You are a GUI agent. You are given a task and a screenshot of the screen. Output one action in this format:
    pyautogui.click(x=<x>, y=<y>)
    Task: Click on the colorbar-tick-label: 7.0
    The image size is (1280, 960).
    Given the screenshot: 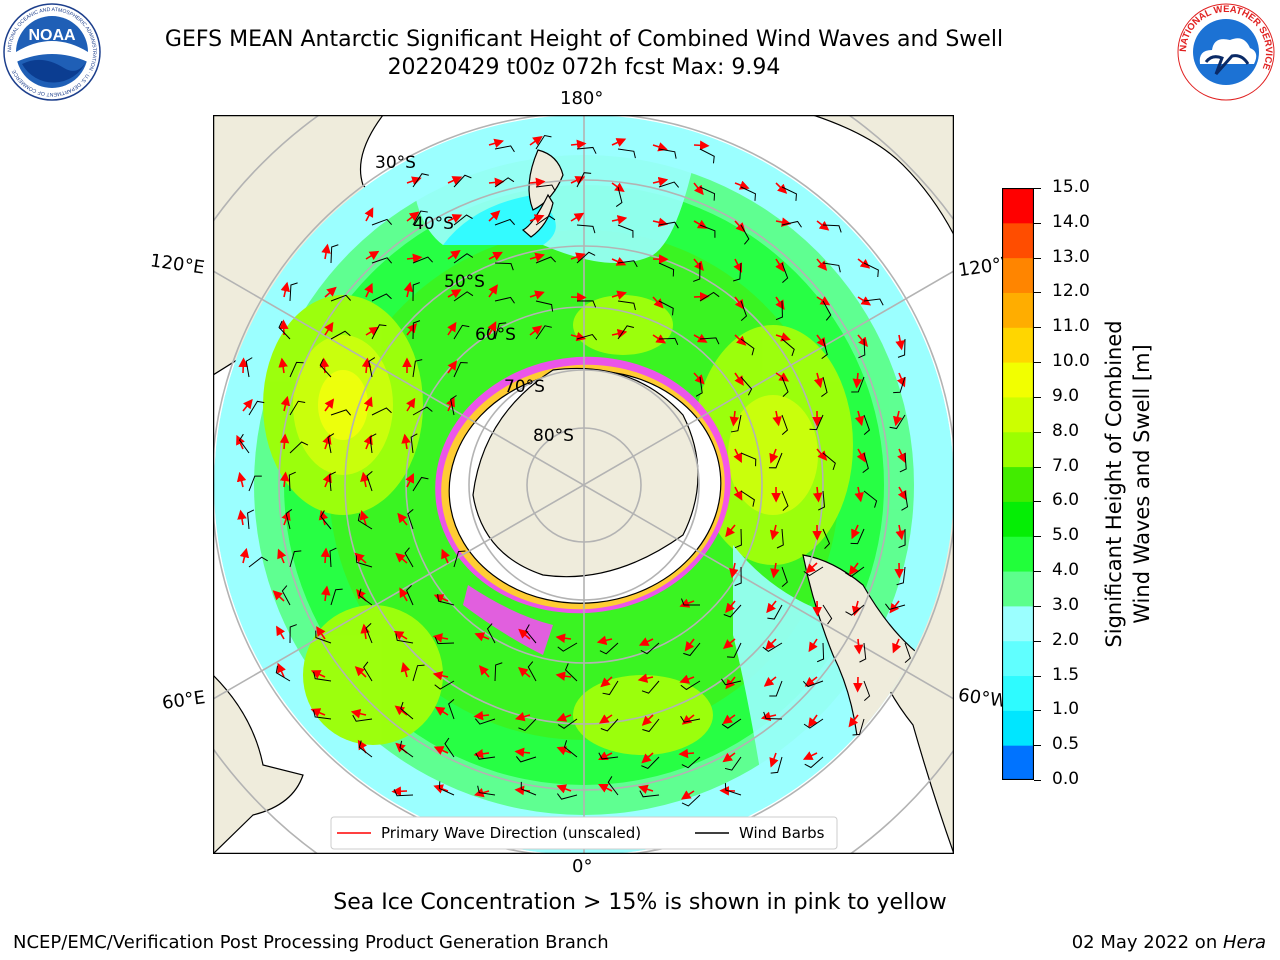 What is the action you would take?
    pyautogui.click(x=1066, y=465)
    